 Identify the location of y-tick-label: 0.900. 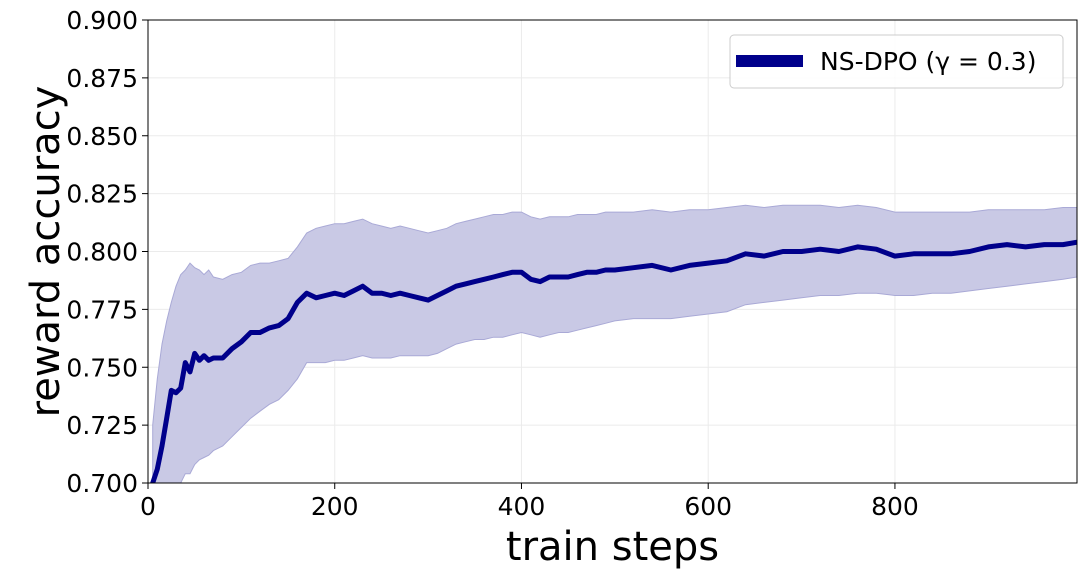
(102, 20).